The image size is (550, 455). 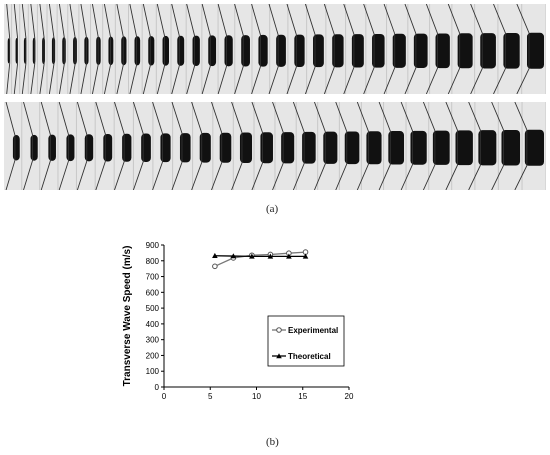 I want to click on y-tick-label: 800, so click(x=153, y=261).